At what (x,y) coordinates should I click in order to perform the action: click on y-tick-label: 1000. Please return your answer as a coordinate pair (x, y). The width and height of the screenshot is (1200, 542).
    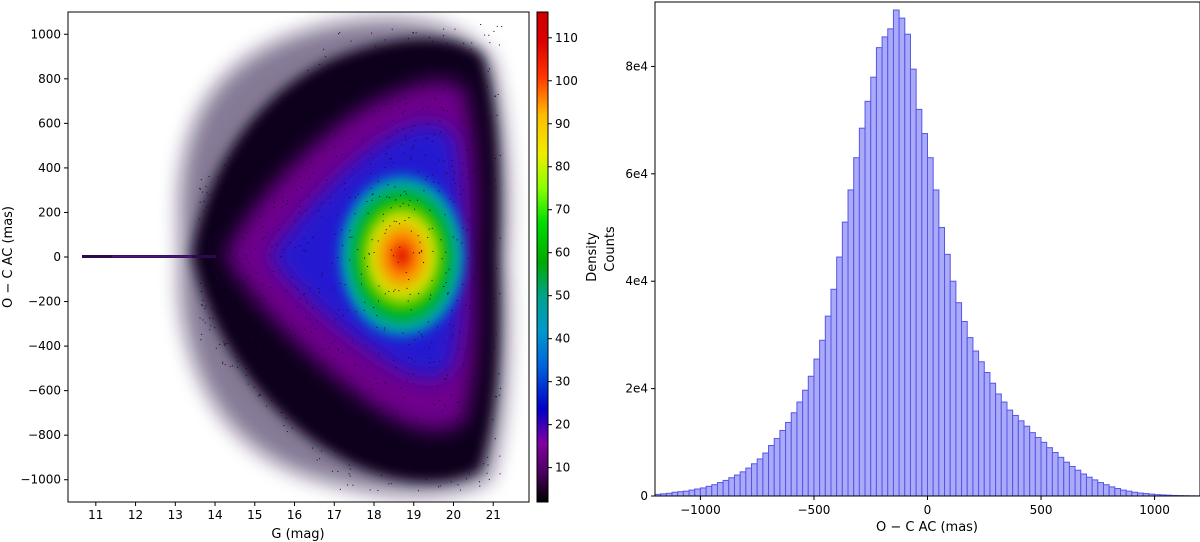
    Looking at the image, I should click on (45, 34).